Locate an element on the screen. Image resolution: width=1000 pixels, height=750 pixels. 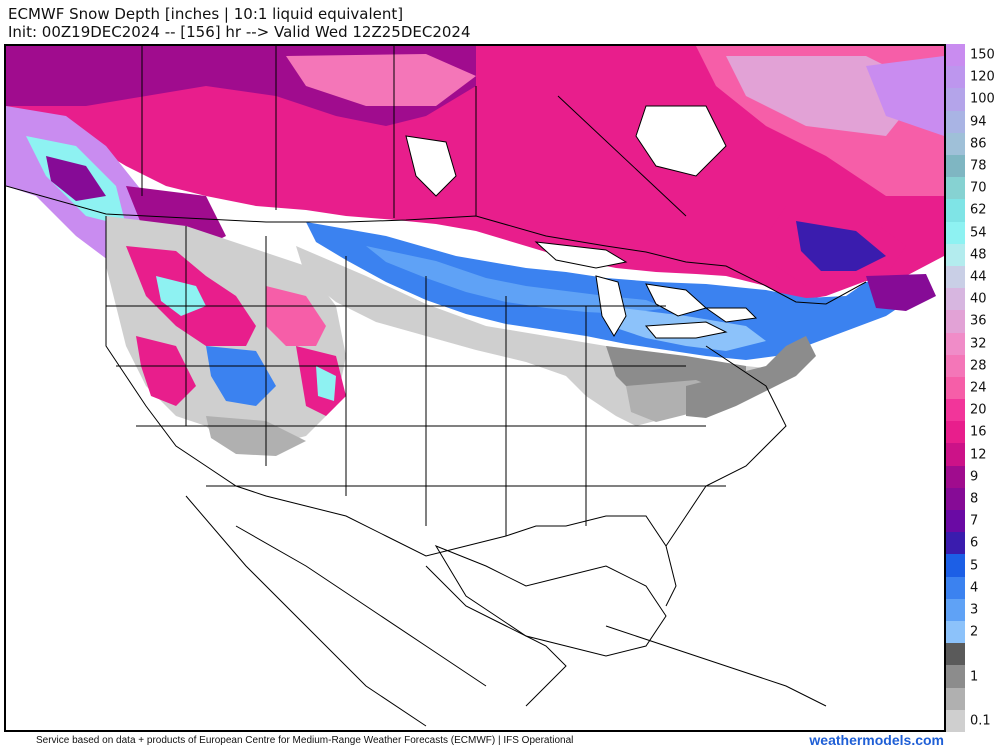
legend-entry: 5 is located at coordinates (973, 565).